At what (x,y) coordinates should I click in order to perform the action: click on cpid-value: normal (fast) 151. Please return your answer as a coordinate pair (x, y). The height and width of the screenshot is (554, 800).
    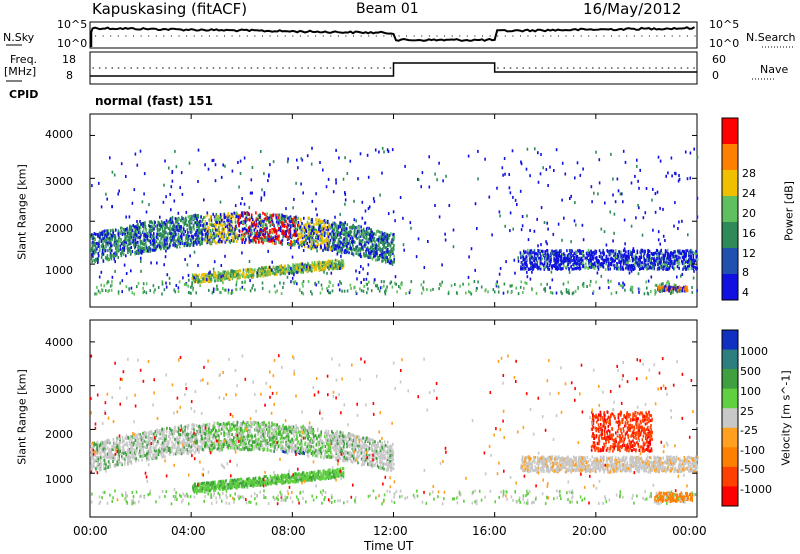
    Looking at the image, I should click on (154, 101).